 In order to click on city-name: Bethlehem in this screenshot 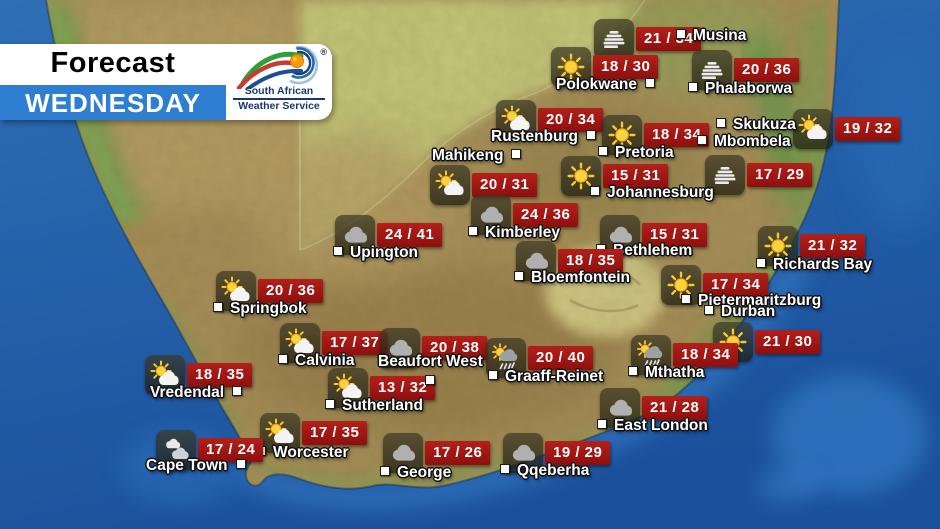, I will do `click(653, 250)`.